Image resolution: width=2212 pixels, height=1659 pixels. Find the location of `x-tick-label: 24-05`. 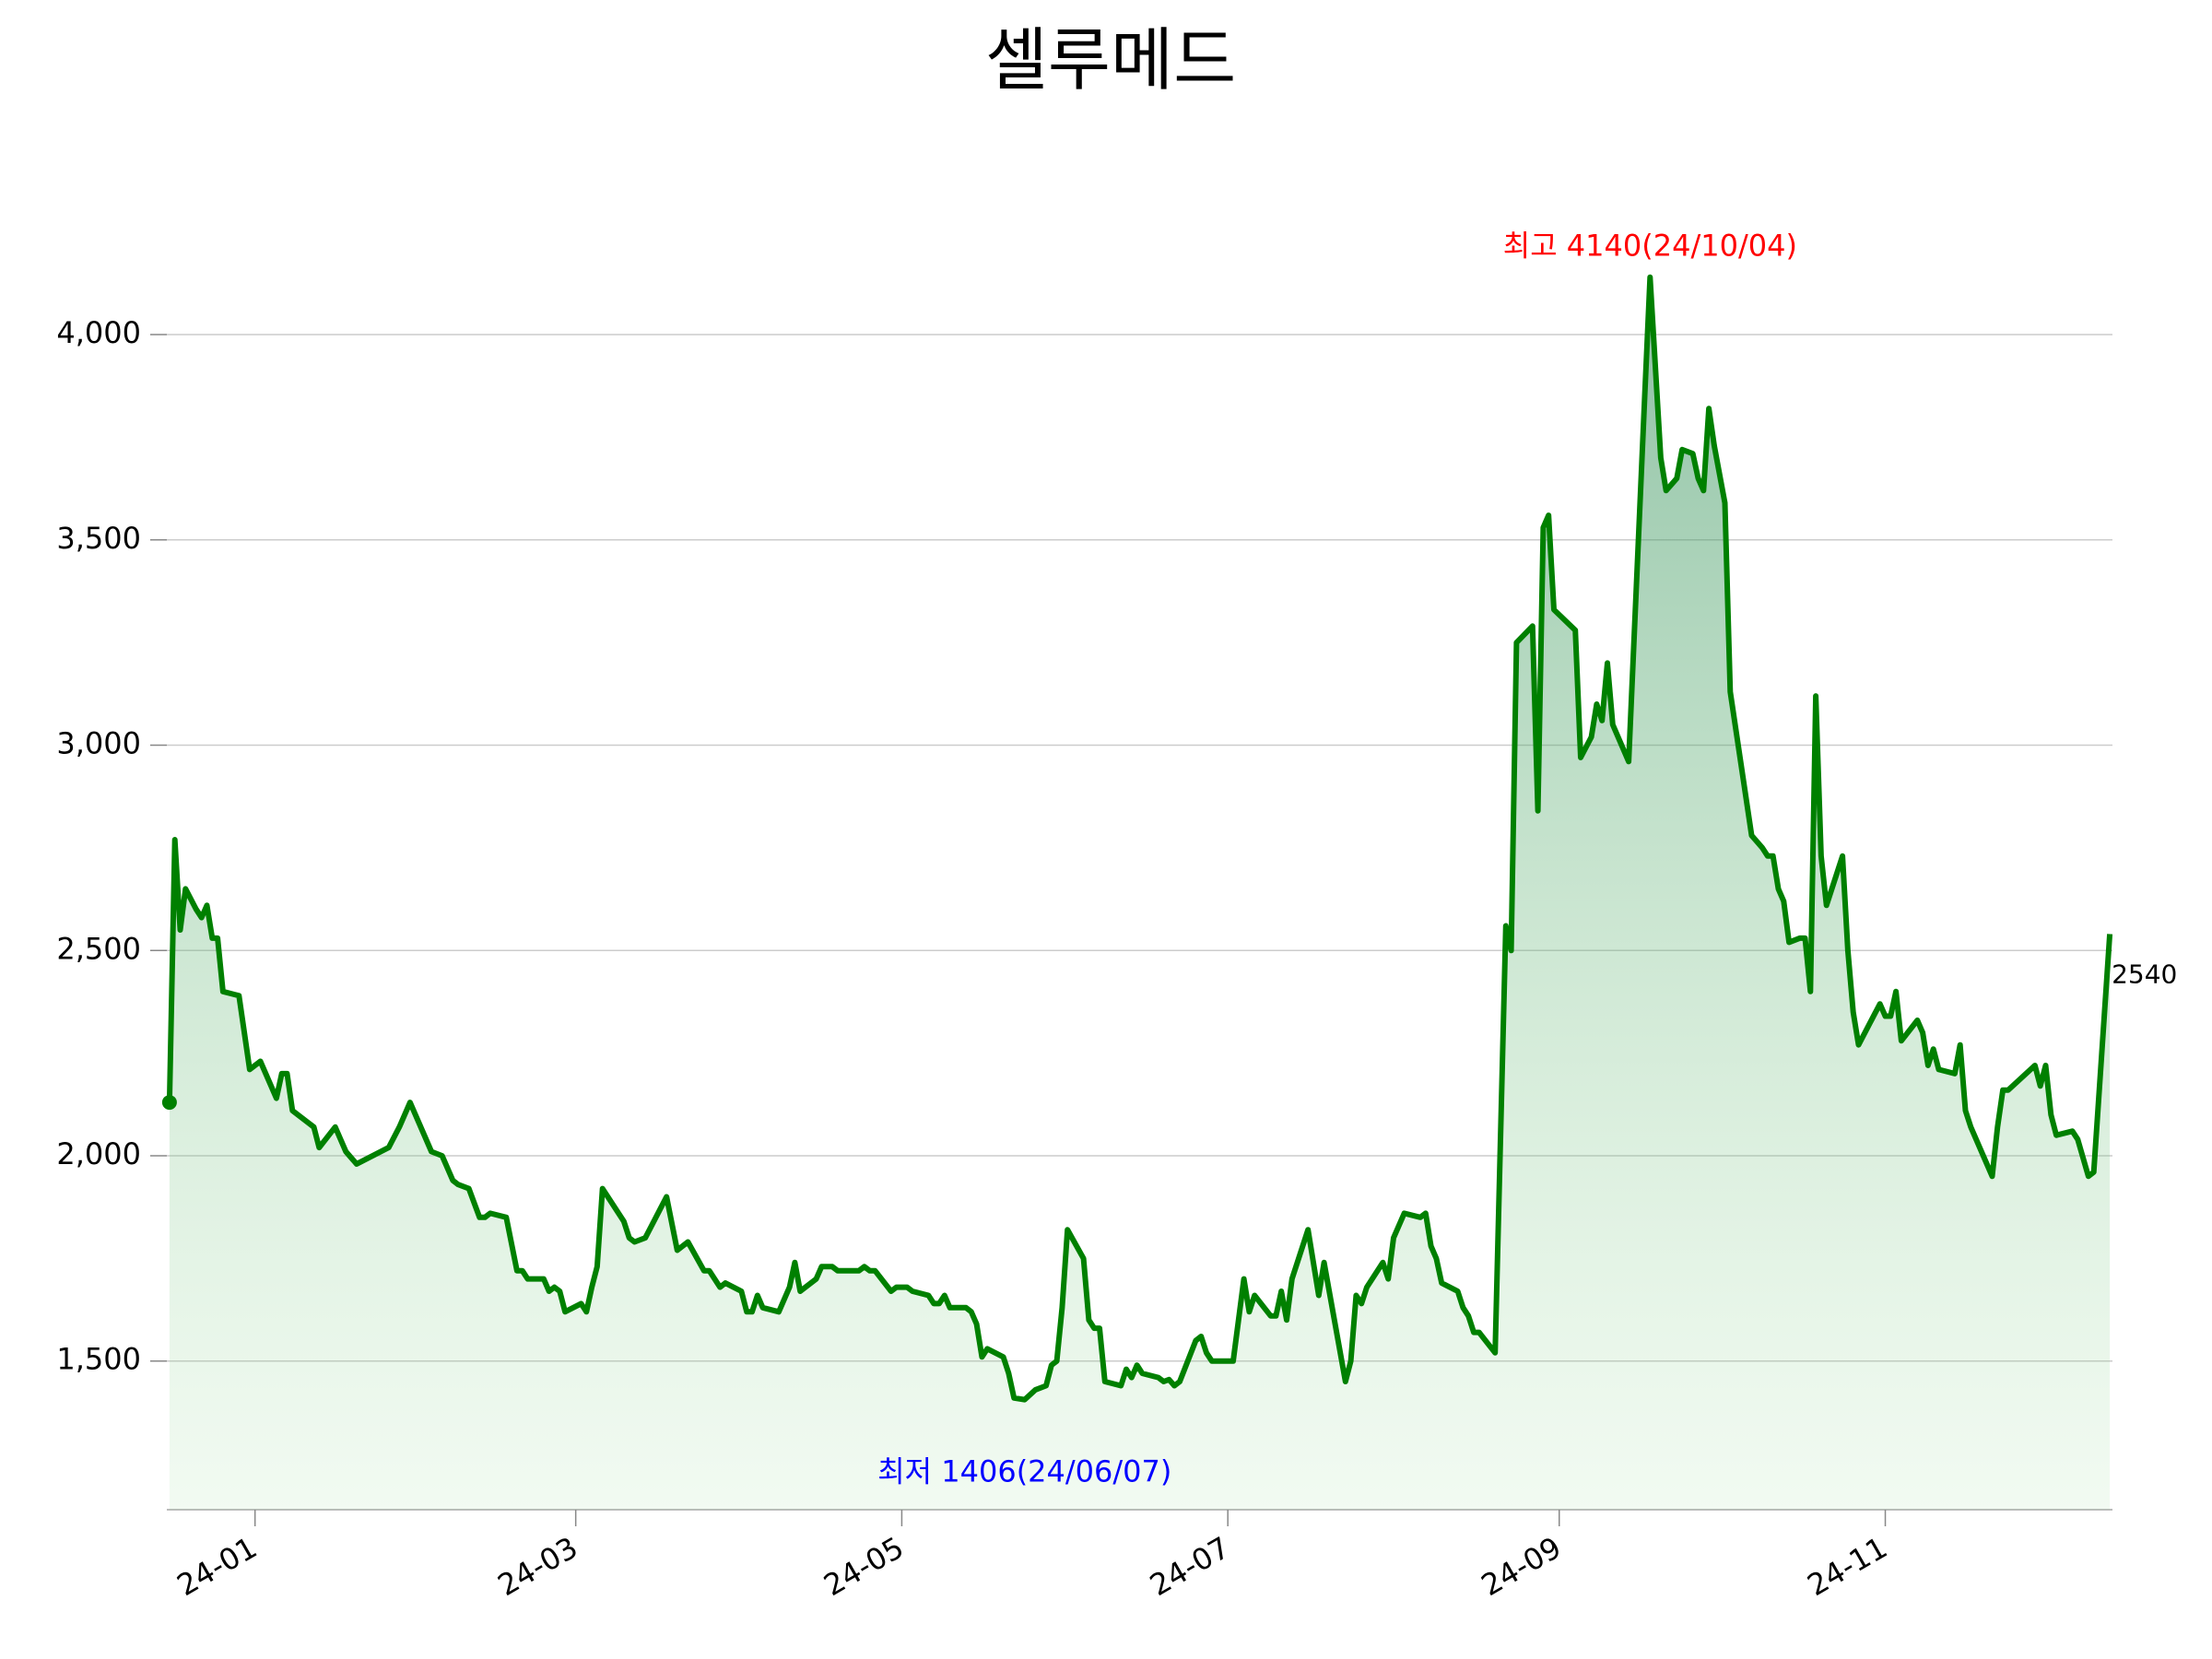

x-tick-label: 24-05 is located at coordinates (864, 1566).